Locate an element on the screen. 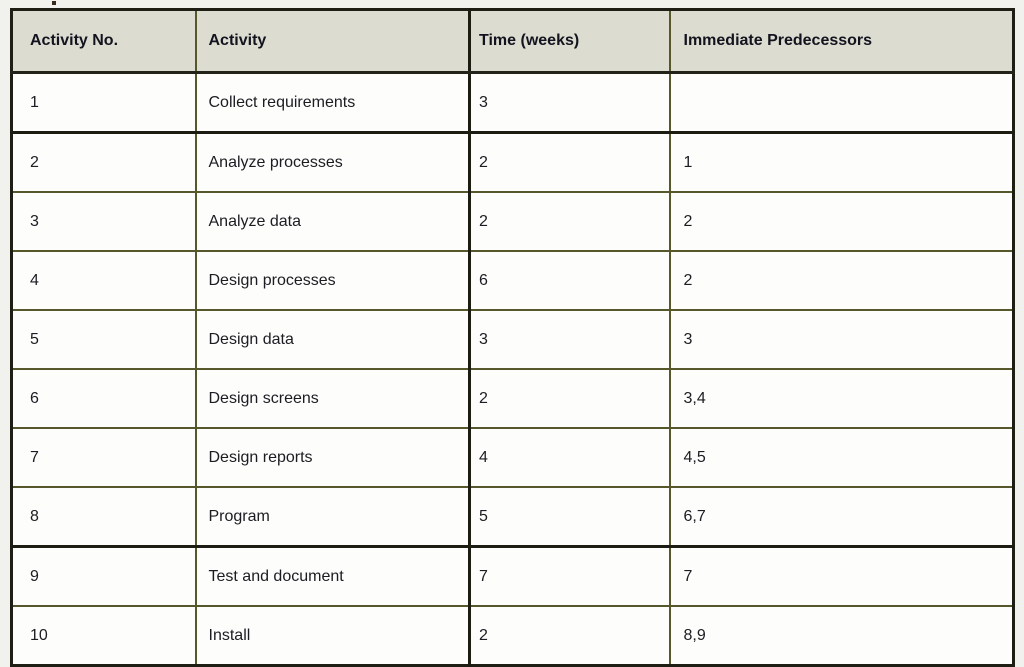 The height and width of the screenshot is (667, 1024). cell-predecessors is located at coordinates (841, 102).